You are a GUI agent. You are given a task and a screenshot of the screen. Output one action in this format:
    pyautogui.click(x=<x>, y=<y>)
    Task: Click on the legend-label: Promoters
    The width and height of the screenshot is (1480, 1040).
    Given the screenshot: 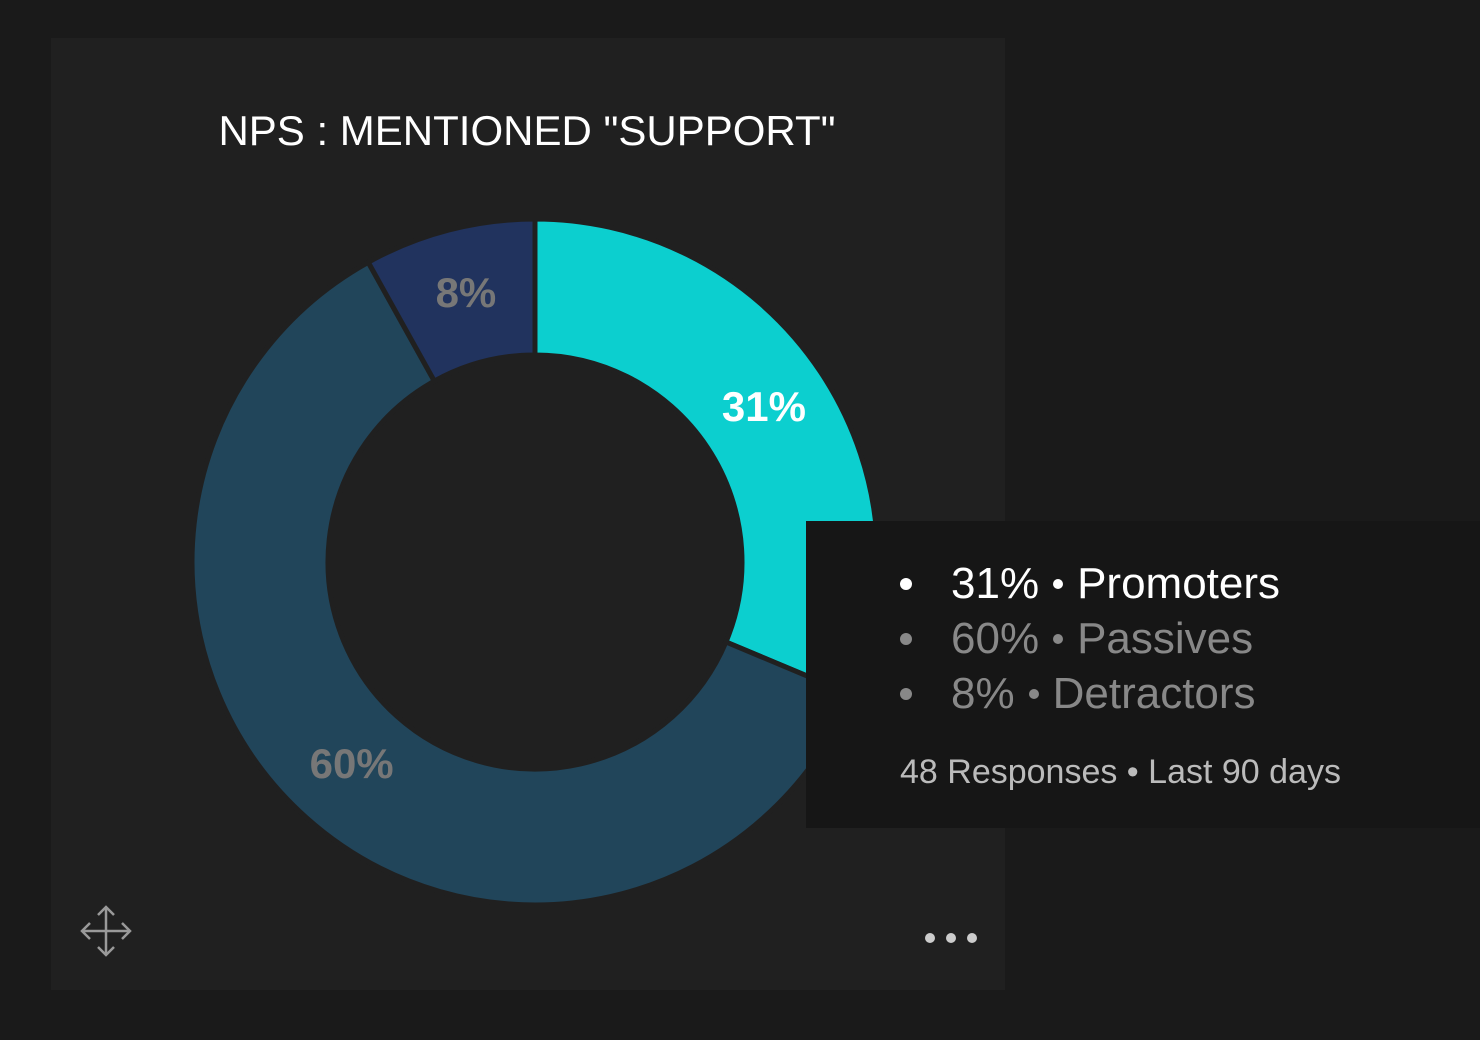 What is the action you would take?
    pyautogui.click(x=1179, y=583)
    